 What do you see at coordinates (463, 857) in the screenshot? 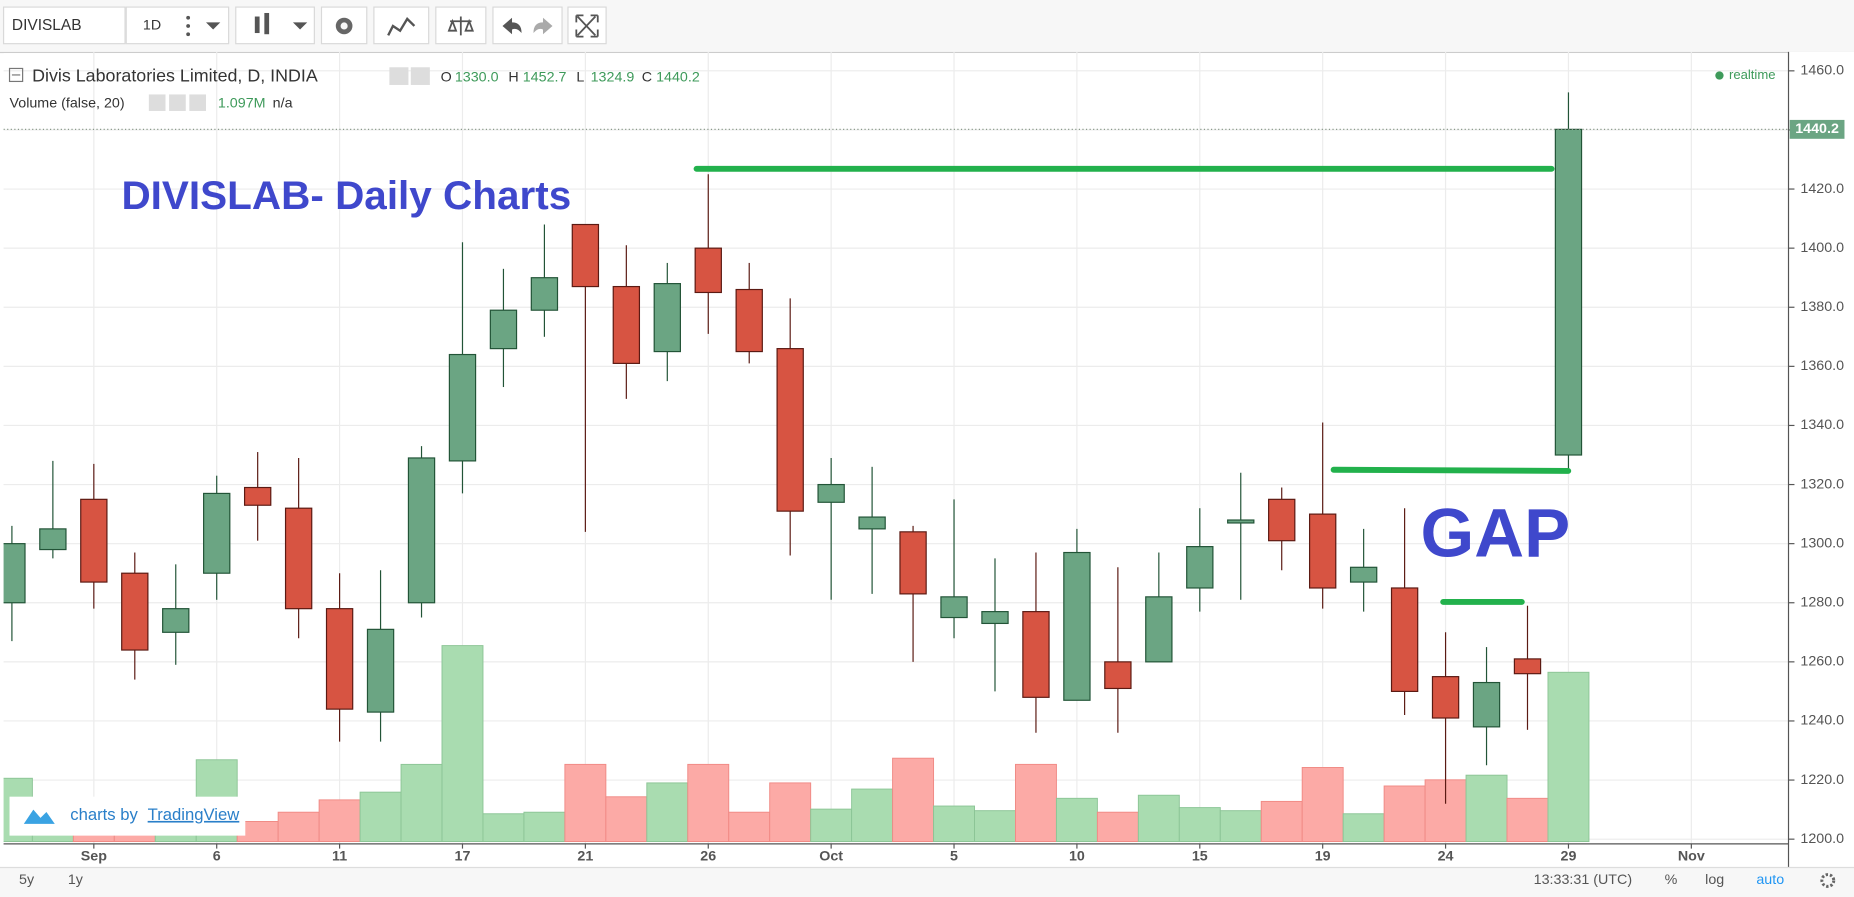
I see `x-tick-label: 17` at bounding box center [463, 857].